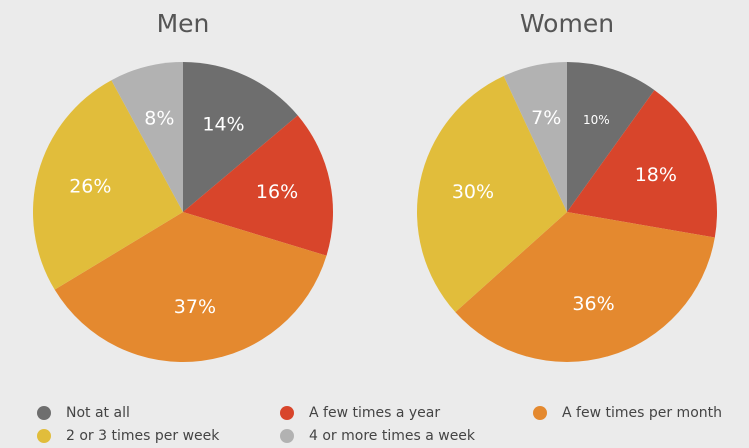 The height and width of the screenshot is (448, 749). I want to click on slice-label: 14%, so click(223, 124).